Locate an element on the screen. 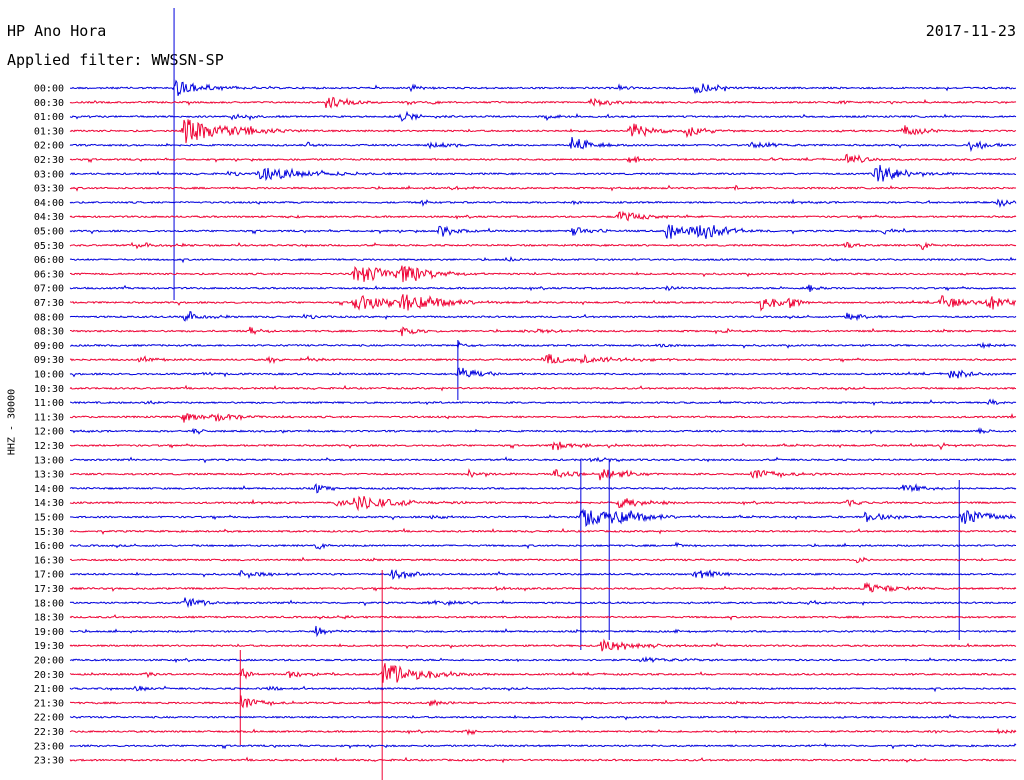 The image size is (1024, 780). time-label-0400: 04:00 is located at coordinates (49, 203).